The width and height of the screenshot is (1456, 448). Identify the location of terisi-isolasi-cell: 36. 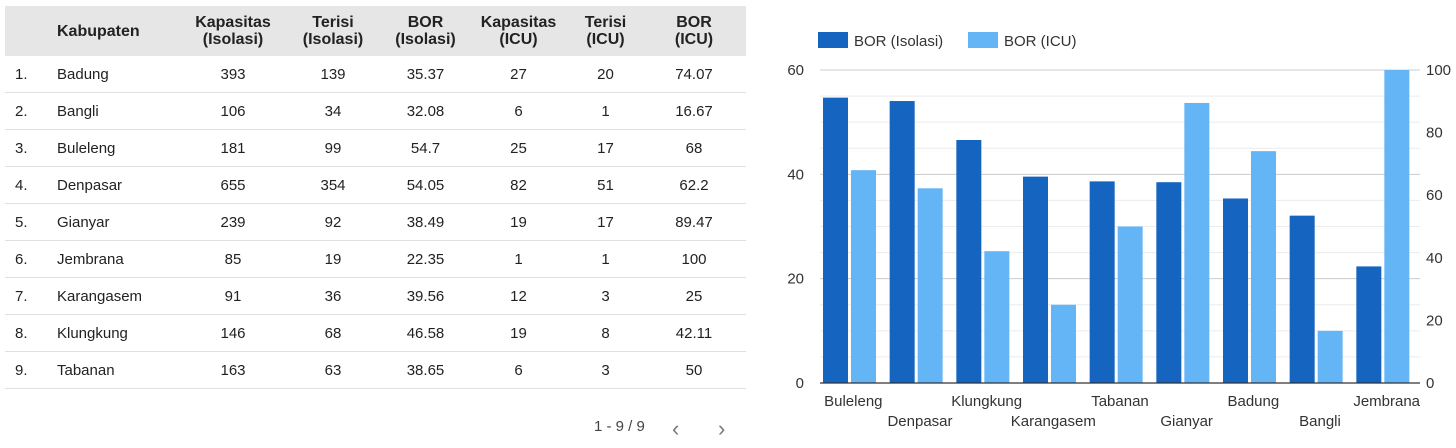
(333, 296).